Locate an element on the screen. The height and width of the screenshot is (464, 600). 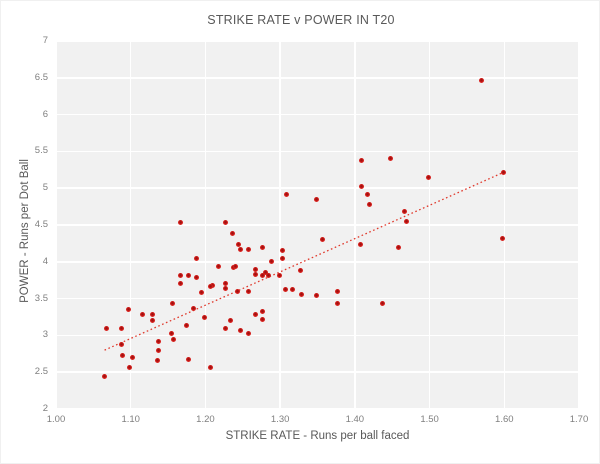
y-tick-label: 3 is located at coordinates (45, 335).